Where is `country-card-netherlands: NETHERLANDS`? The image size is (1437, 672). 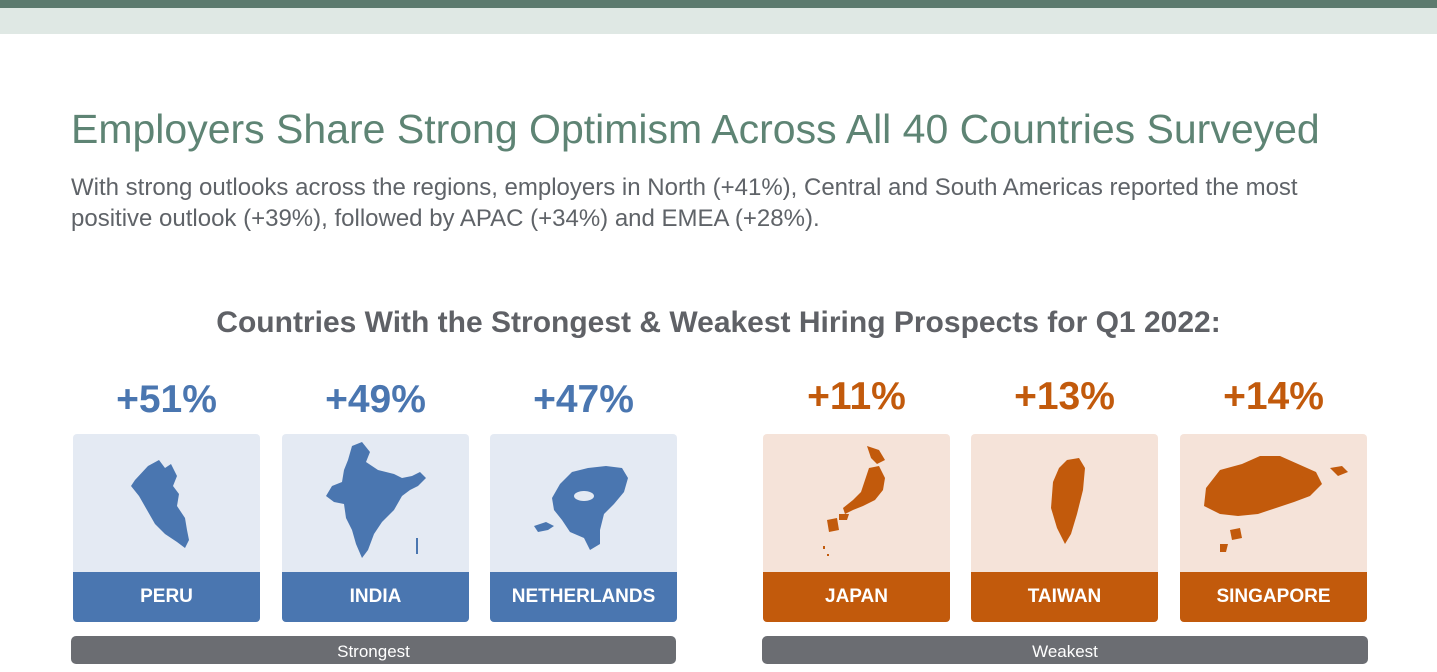 country-card-netherlands: NETHERLANDS is located at coordinates (583, 528).